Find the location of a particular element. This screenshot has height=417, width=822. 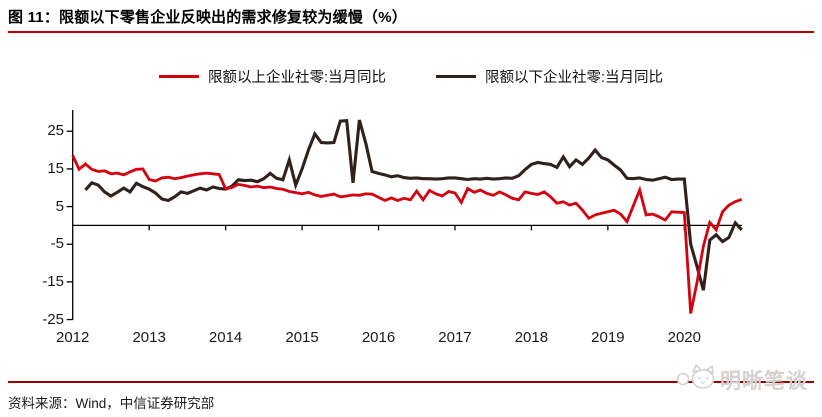

y-tick-label: 5 is located at coordinates (59, 206).